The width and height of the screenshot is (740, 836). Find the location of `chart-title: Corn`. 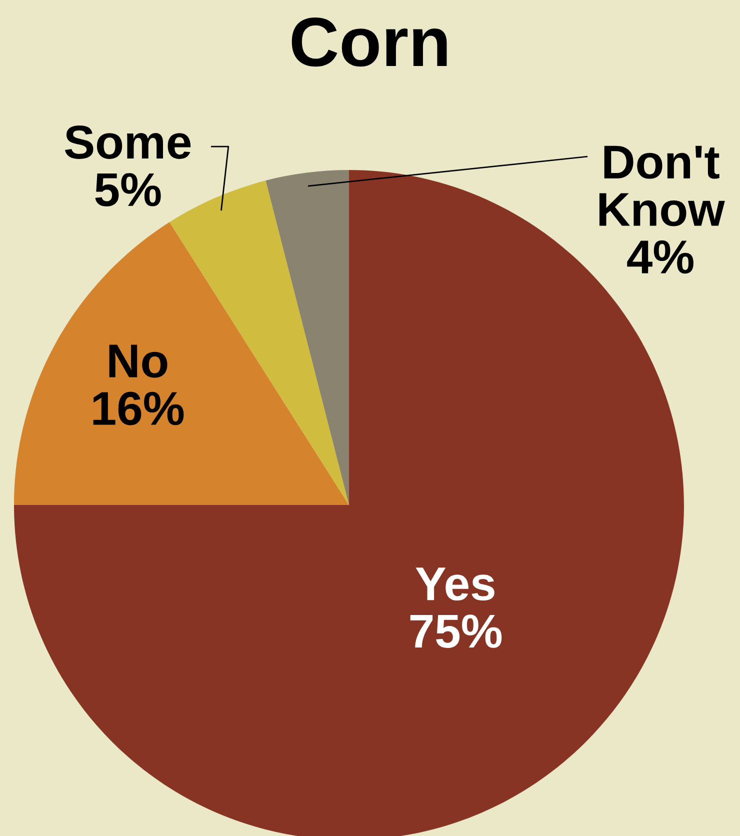

chart-title: Corn is located at coordinates (369, 42).